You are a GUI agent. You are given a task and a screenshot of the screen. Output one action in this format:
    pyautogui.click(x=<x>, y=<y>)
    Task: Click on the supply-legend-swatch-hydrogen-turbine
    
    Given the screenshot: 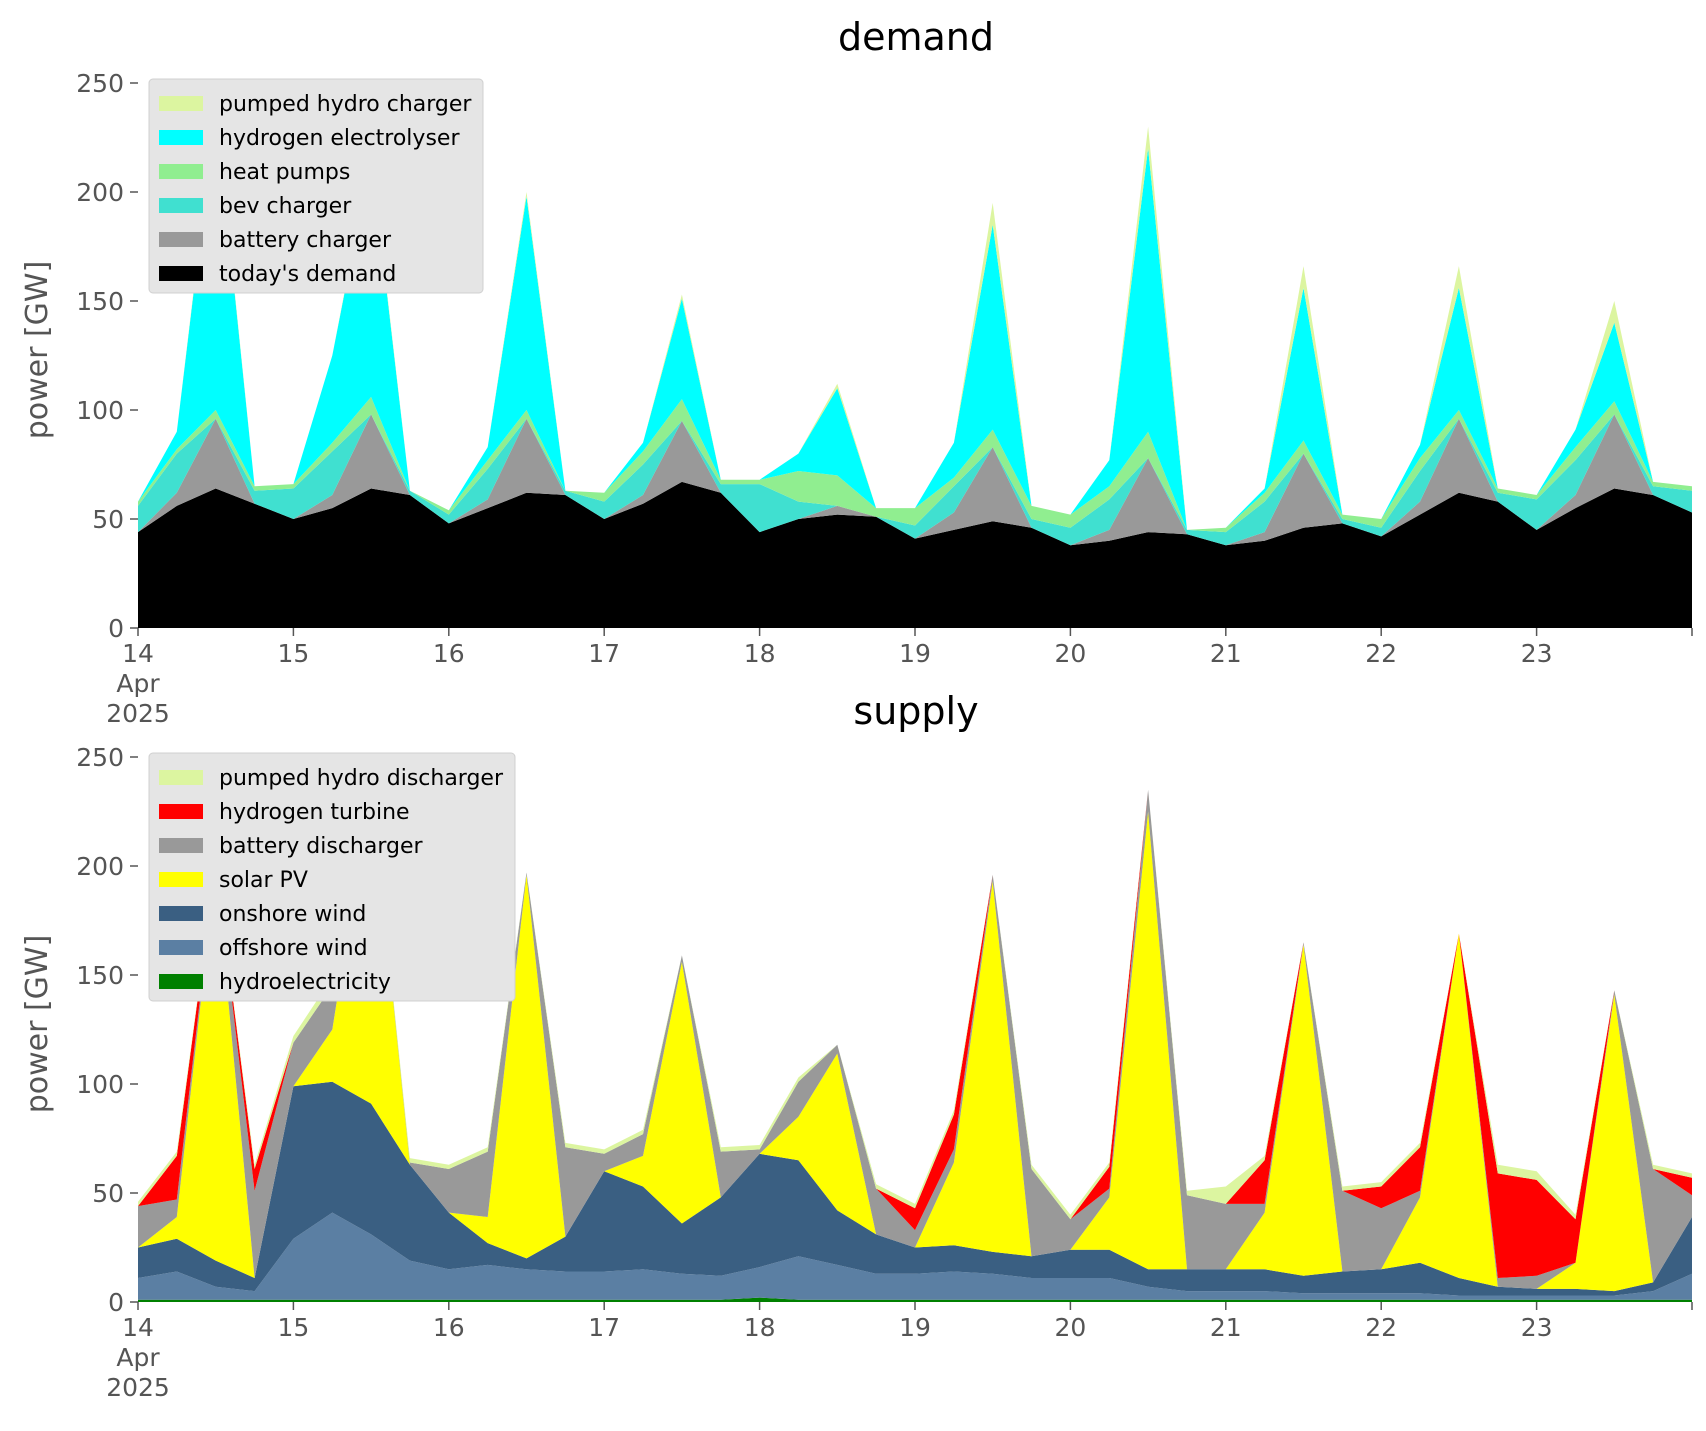 What is the action you would take?
    pyautogui.click(x=181, y=811)
    